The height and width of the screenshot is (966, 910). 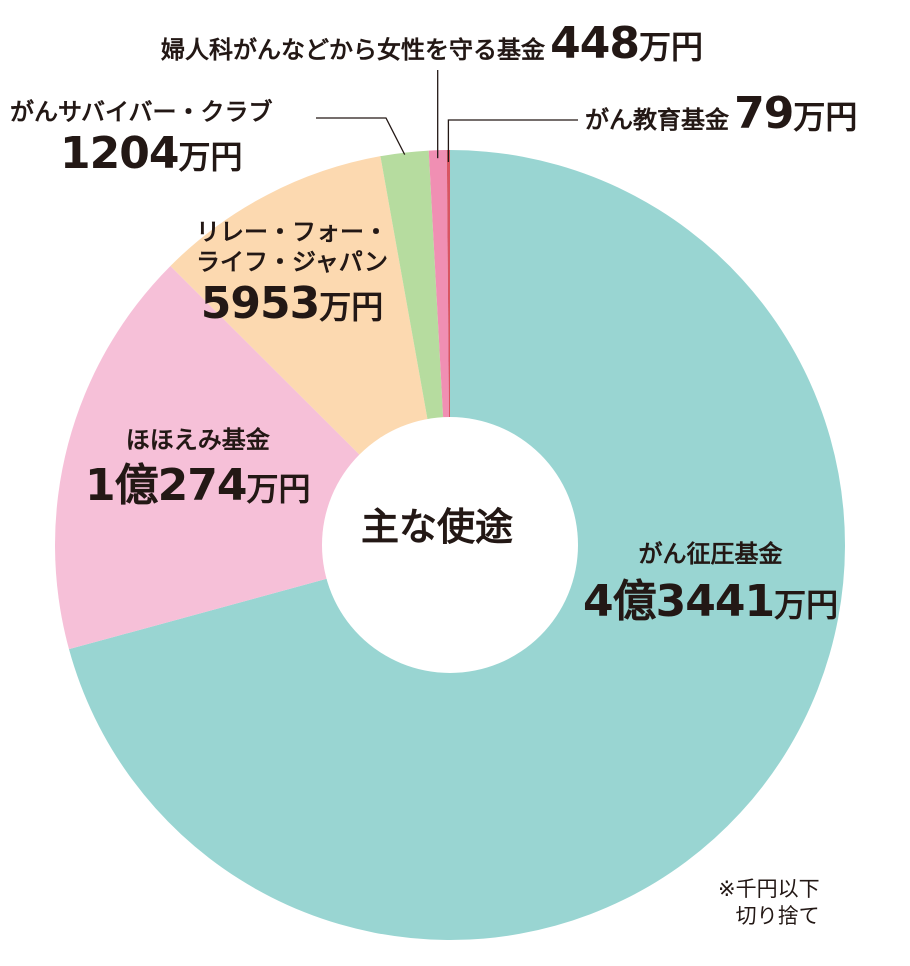 I want to click on slice-name: 婦人科がんなどから女性を守る基金, so click(x=353, y=50).